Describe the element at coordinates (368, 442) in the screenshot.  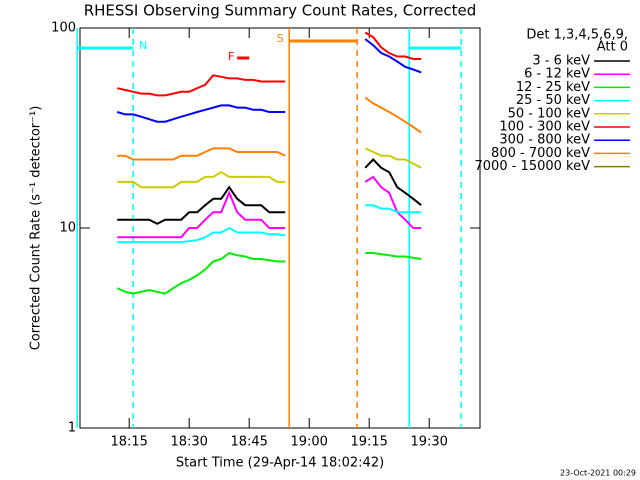
I see `x-tick-label: 19:15` at that location.